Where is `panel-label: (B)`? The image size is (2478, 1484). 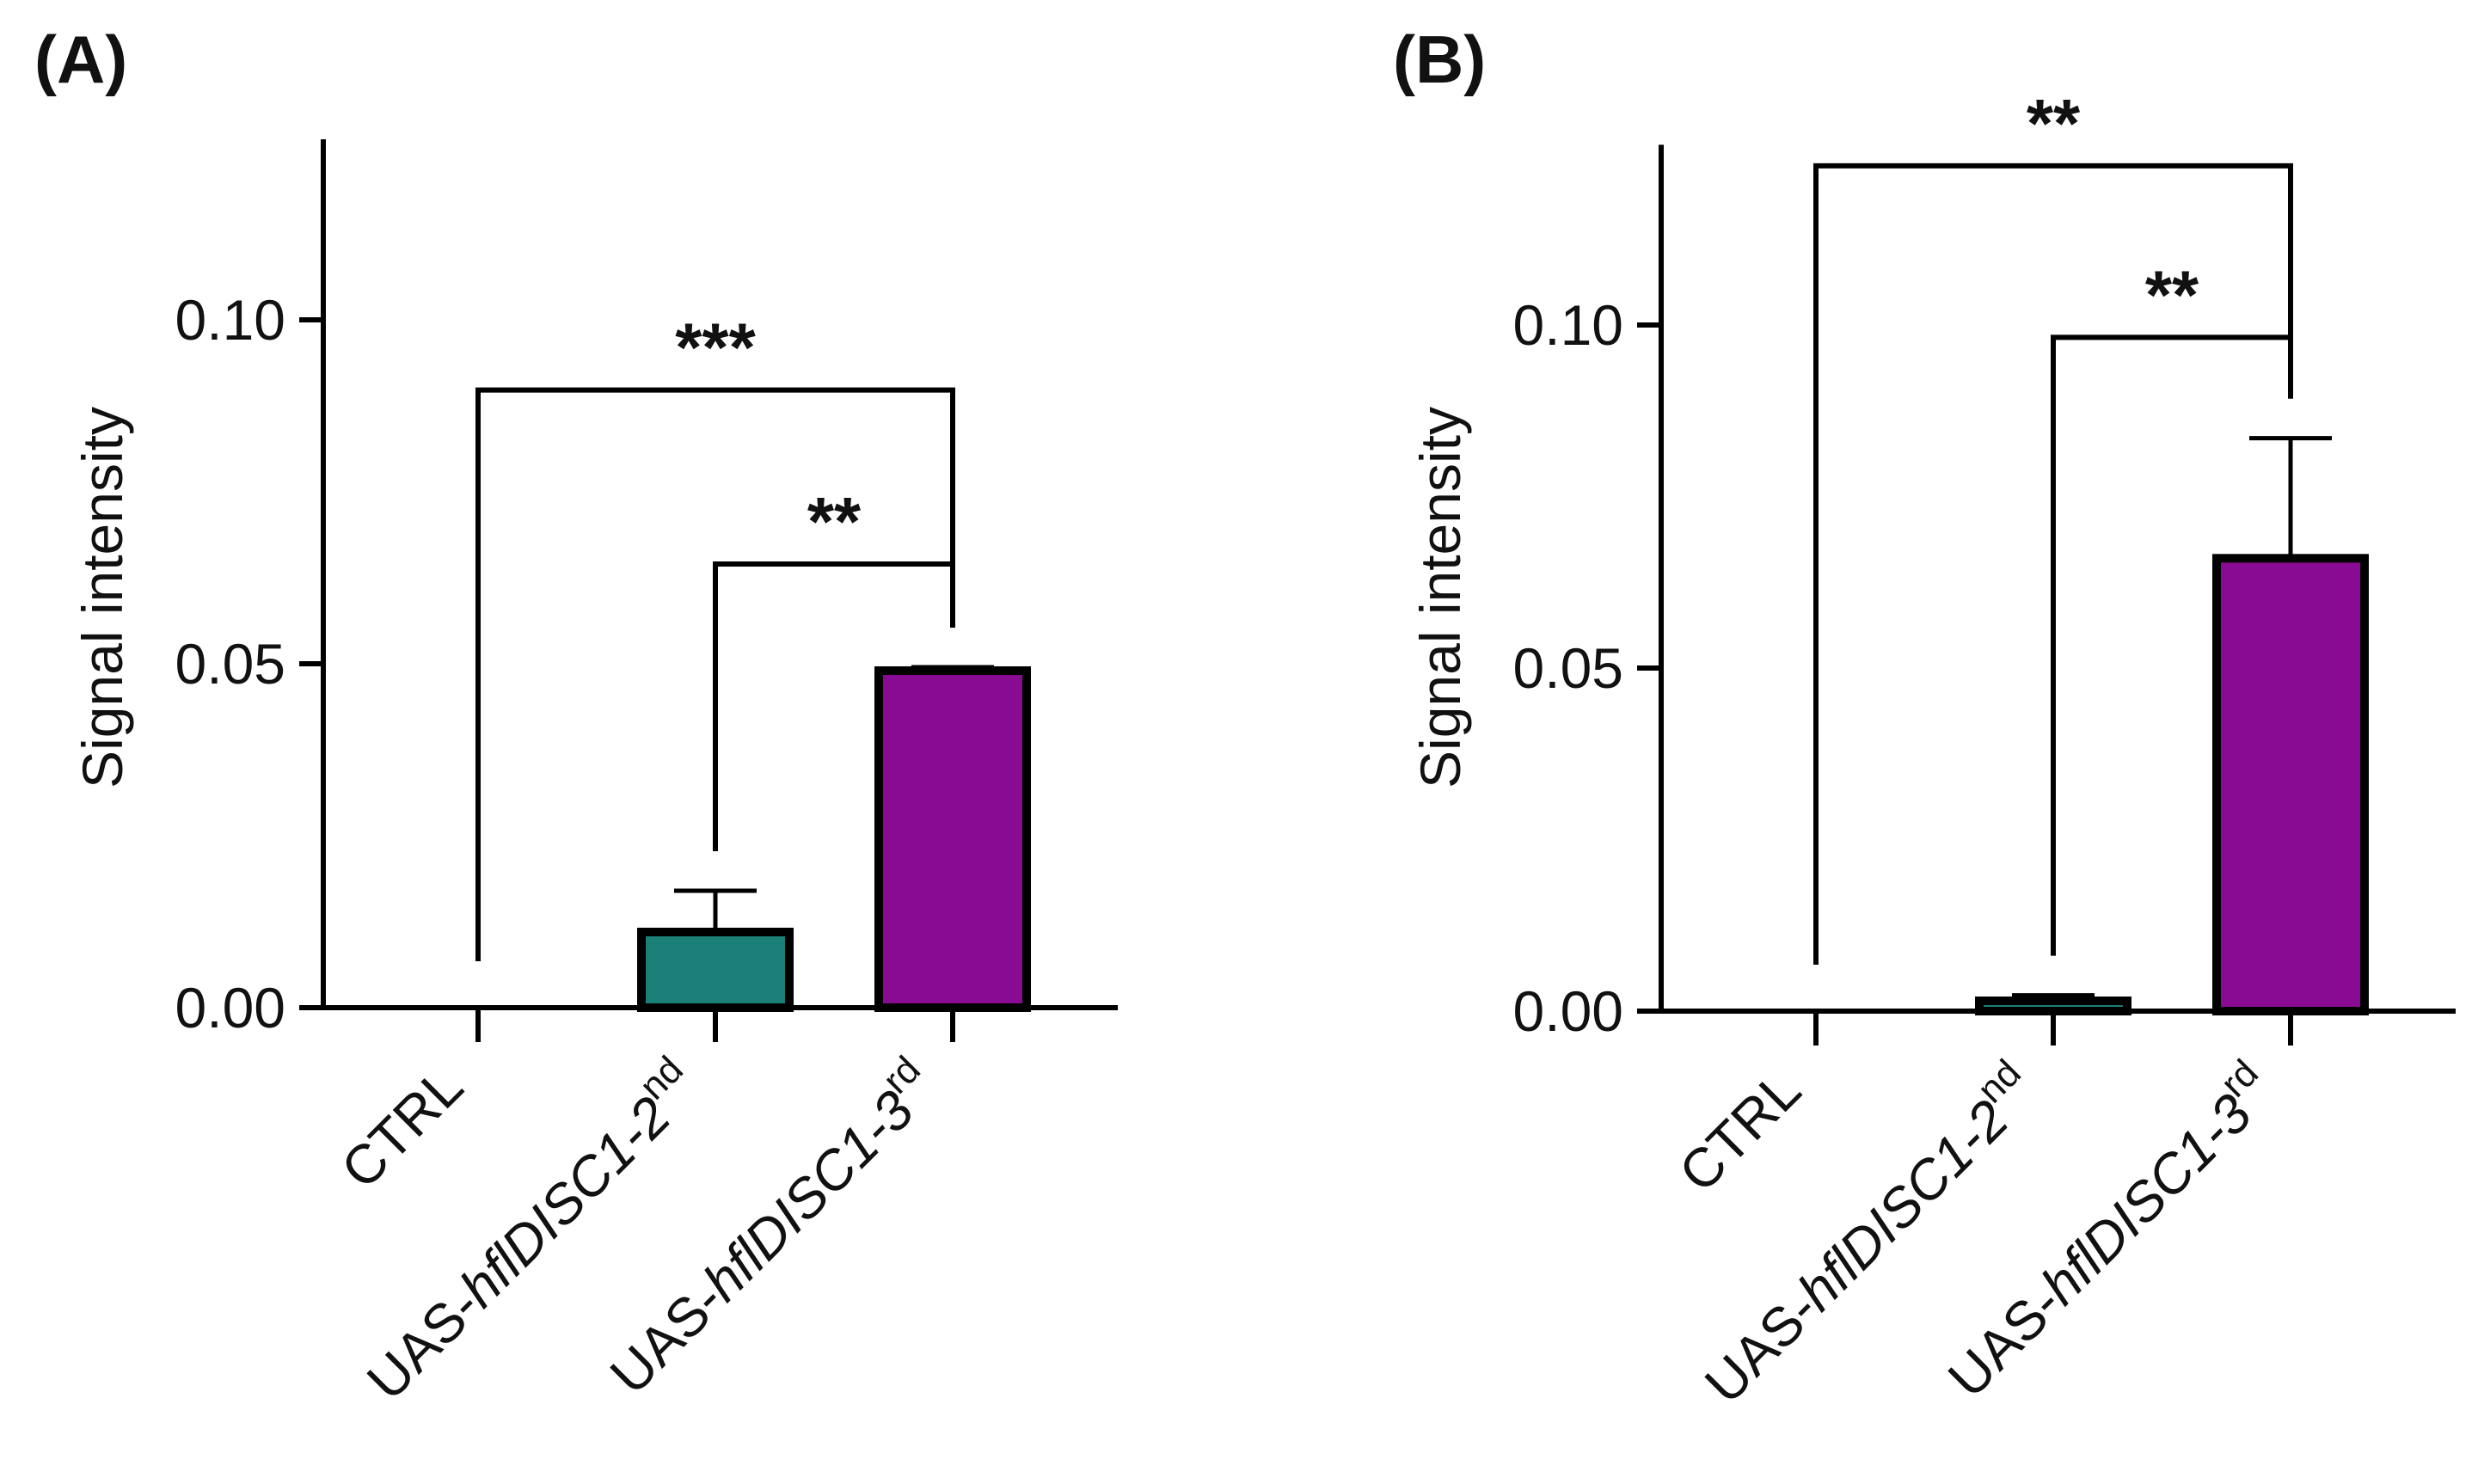
panel-label: (B) is located at coordinates (1439, 59).